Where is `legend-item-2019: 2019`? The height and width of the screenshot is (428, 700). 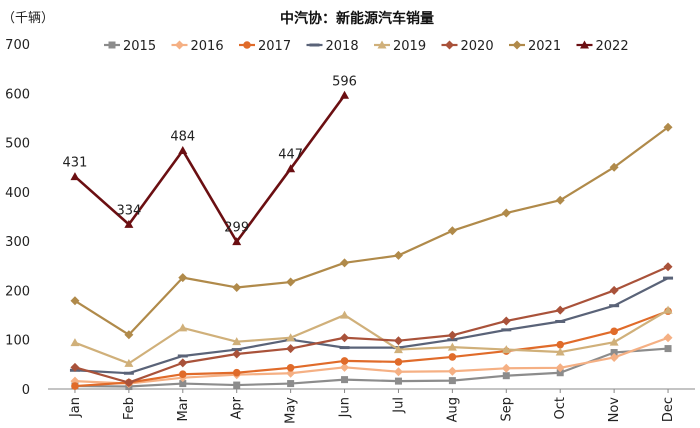
legend-item-2019: 2019 is located at coordinates (400, 46).